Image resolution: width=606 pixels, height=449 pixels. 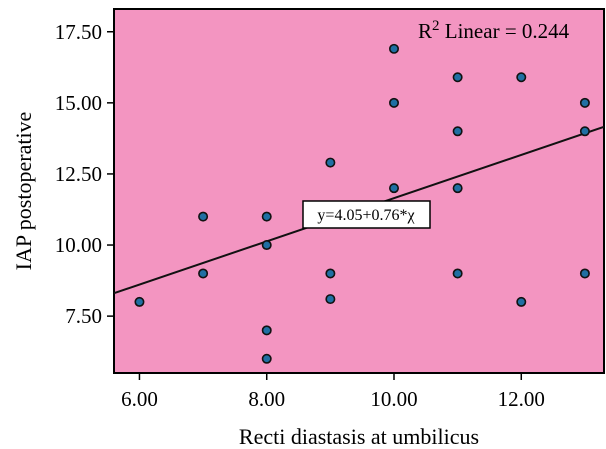 I want to click on regression-equation-box: y=4.05+0.76*χ, so click(x=366, y=214).